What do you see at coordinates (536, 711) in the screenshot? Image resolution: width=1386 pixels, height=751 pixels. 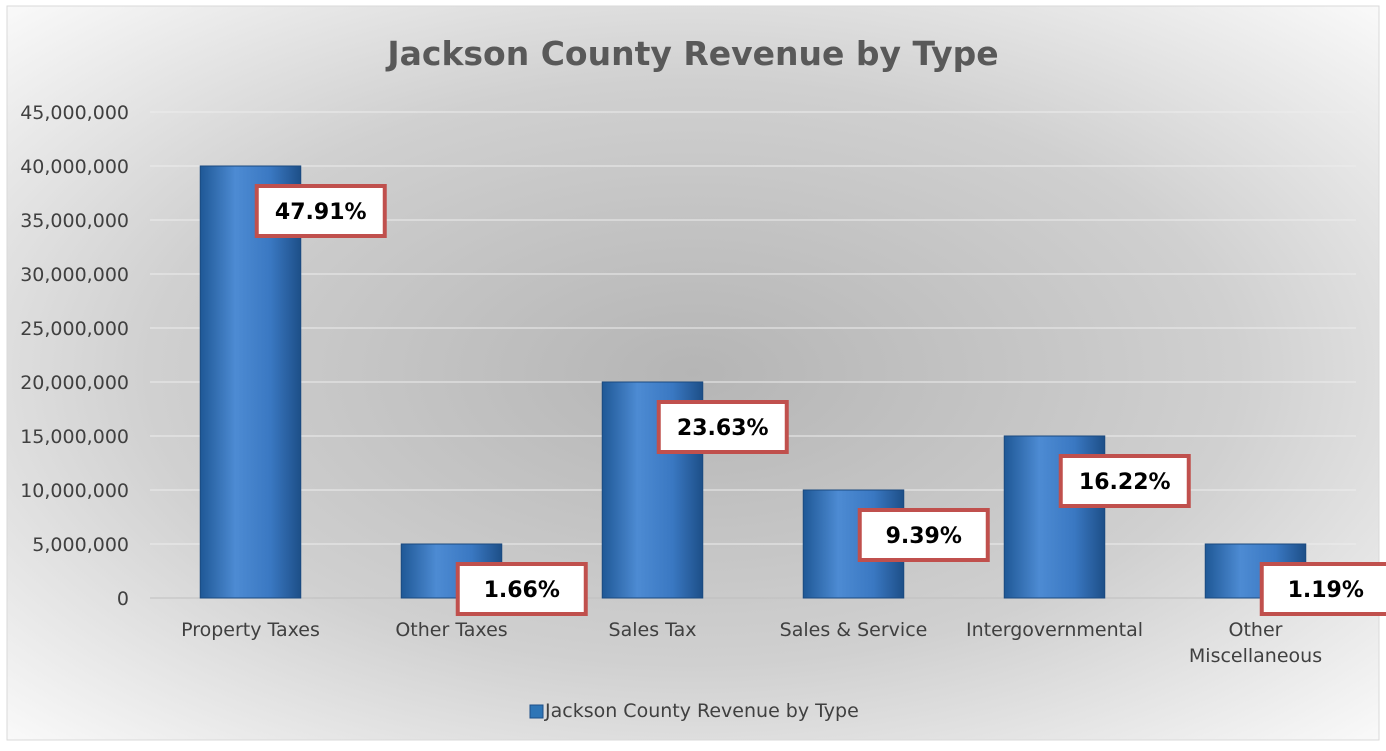 I see `legend-swatch` at bounding box center [536, 711].